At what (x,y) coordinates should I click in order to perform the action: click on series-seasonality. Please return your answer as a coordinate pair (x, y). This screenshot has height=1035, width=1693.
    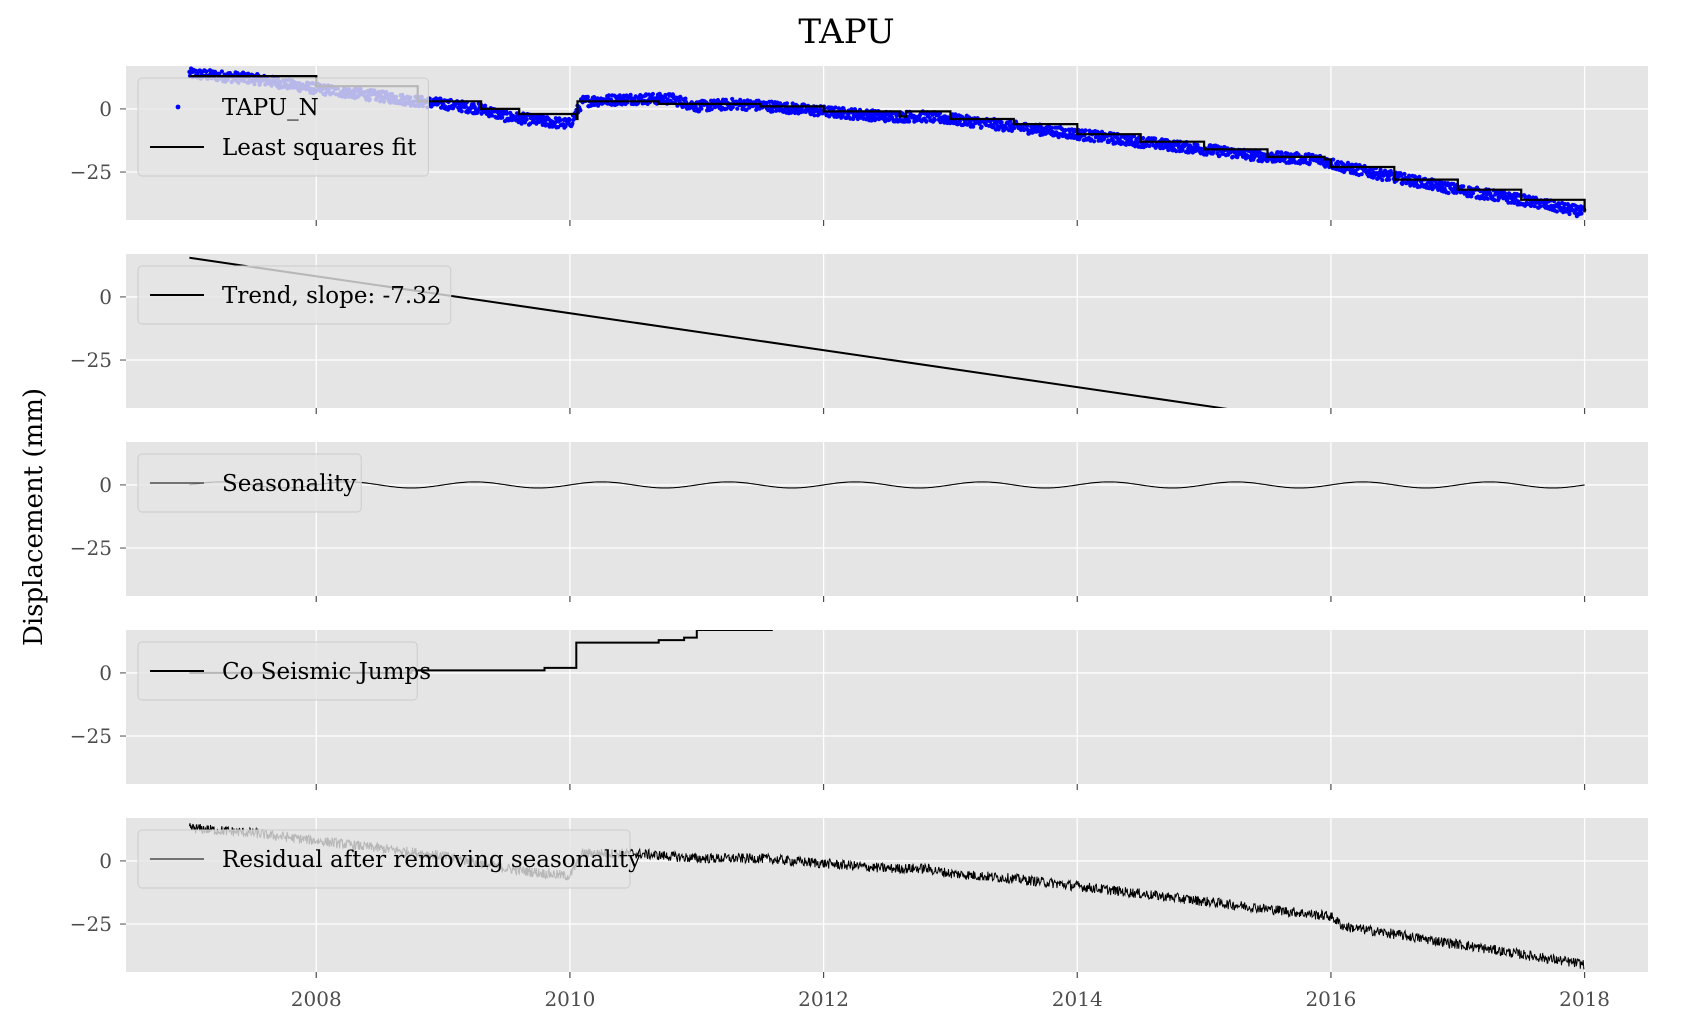
    Looking at the image, I should click on (887, 485).